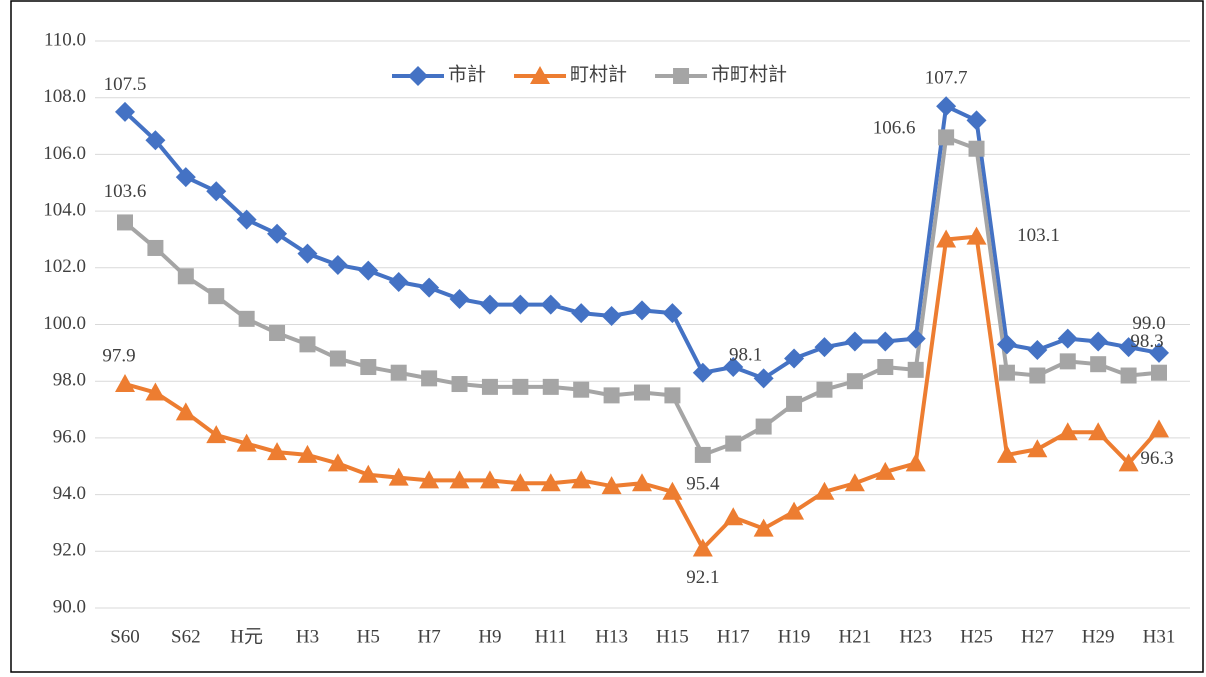 This screenshot has height=677, width=1206. What do you see at coordinates (702, 577) in the screenshot?
I see `data-label: 92.1` at bounding box center [702, 577].